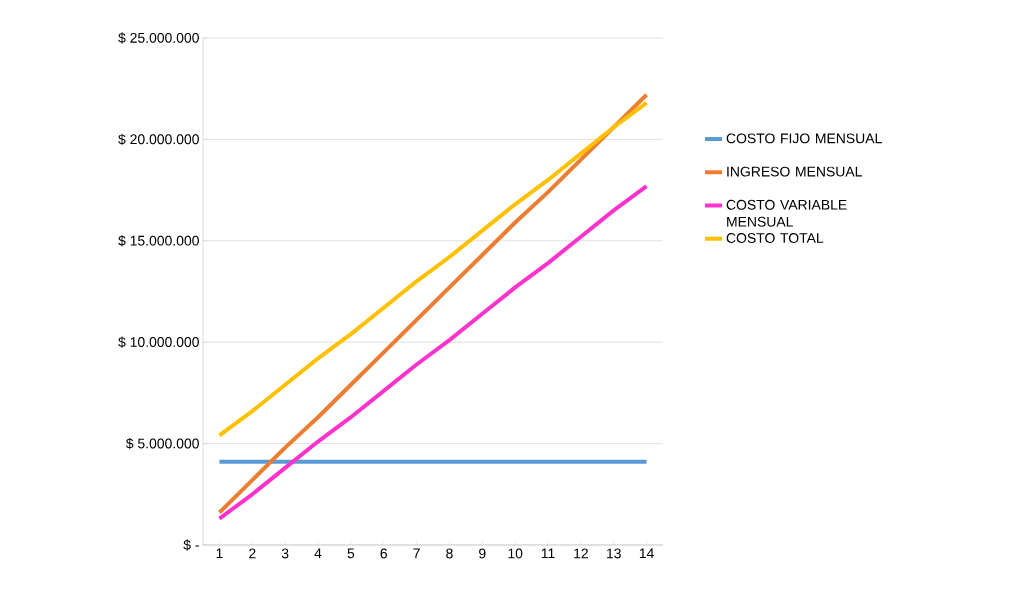 The height and width of the screenshot is (607, 1021). I want to click on y-tick-label: $ 5.000.000, so click(162, 443).